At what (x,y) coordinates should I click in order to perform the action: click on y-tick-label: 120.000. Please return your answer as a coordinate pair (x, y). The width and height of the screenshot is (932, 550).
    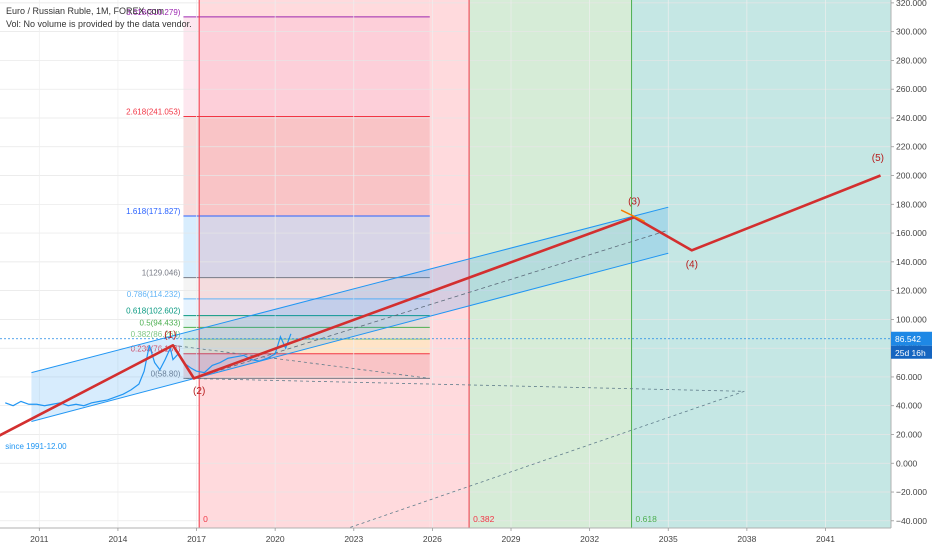
    Looking at the image, I should click on (911, 291).